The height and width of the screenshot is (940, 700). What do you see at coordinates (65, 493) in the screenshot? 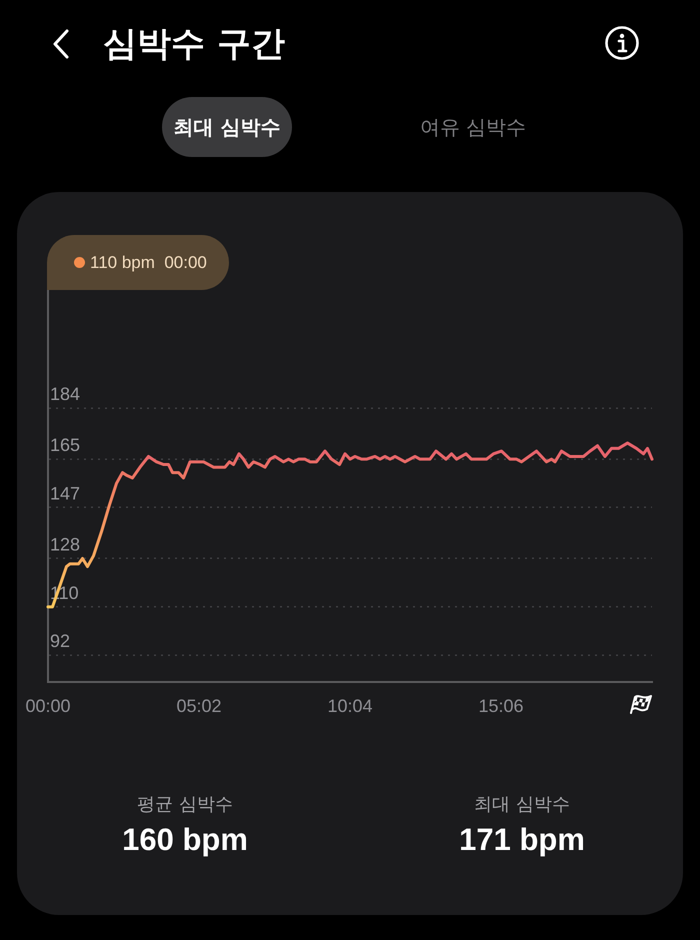
I see `y-tick-label: 147` at bounding box center [65, 493].